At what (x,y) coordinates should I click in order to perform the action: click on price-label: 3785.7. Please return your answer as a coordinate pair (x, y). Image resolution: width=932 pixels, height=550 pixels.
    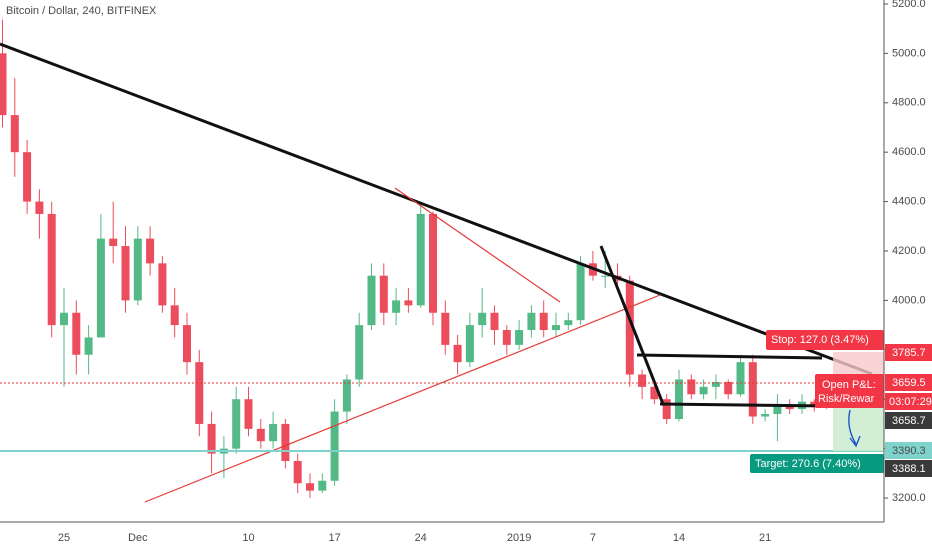
    Looking at the image, I should click on (909, 353).